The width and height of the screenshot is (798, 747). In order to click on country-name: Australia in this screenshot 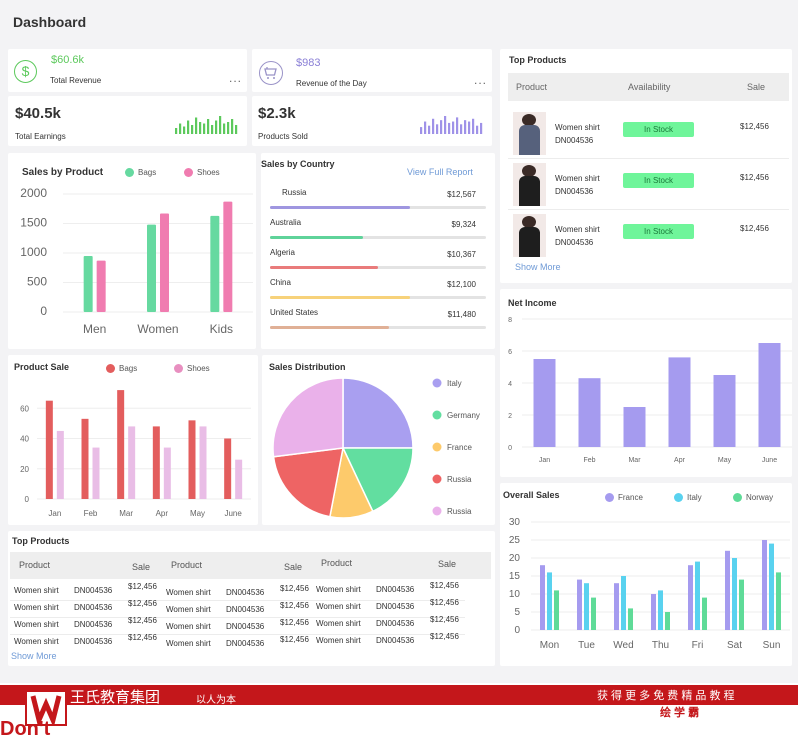, I will do `click(286, 222)`.